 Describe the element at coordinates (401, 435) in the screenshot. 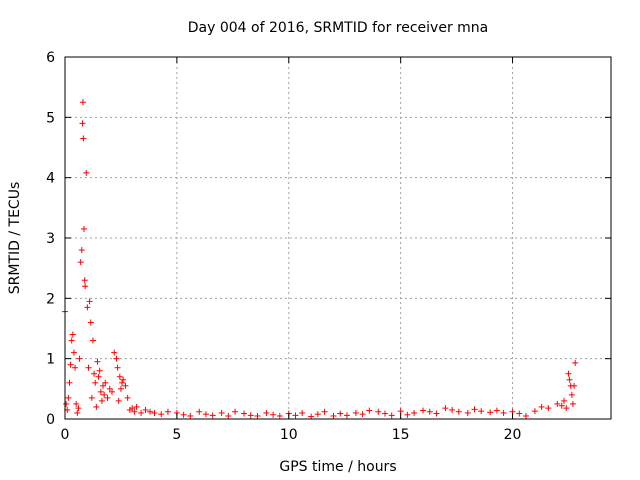

I see `x-tick-label: 15` at that location.